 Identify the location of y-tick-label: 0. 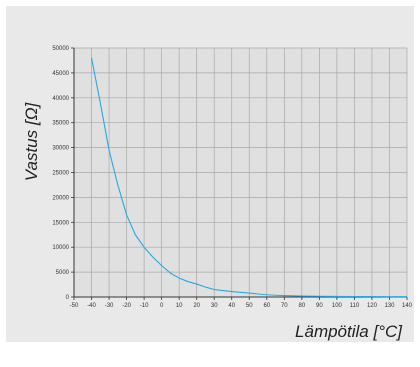
(68, 298).